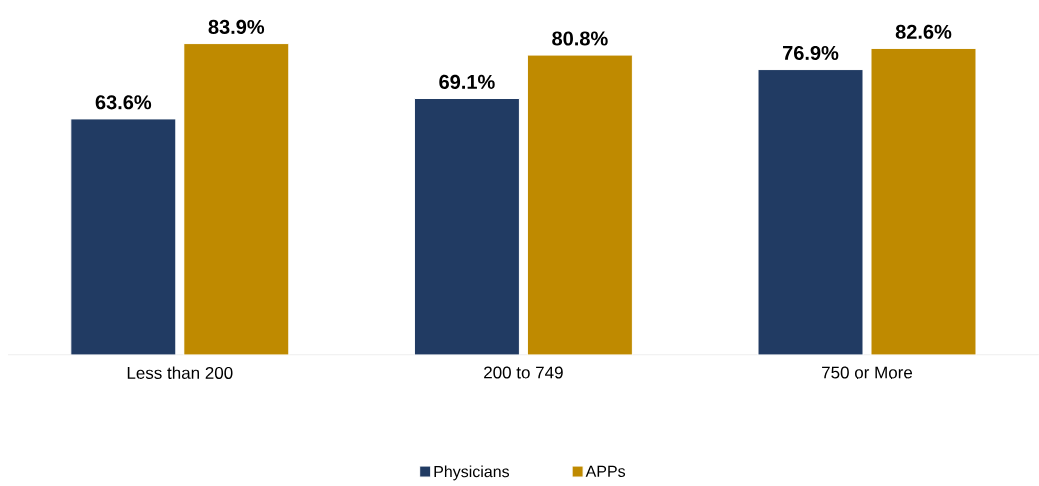 Image resolution: width=1039 pixels, height=486 pixels. I want to click on legend-label: Physicians, so click(472, 473).